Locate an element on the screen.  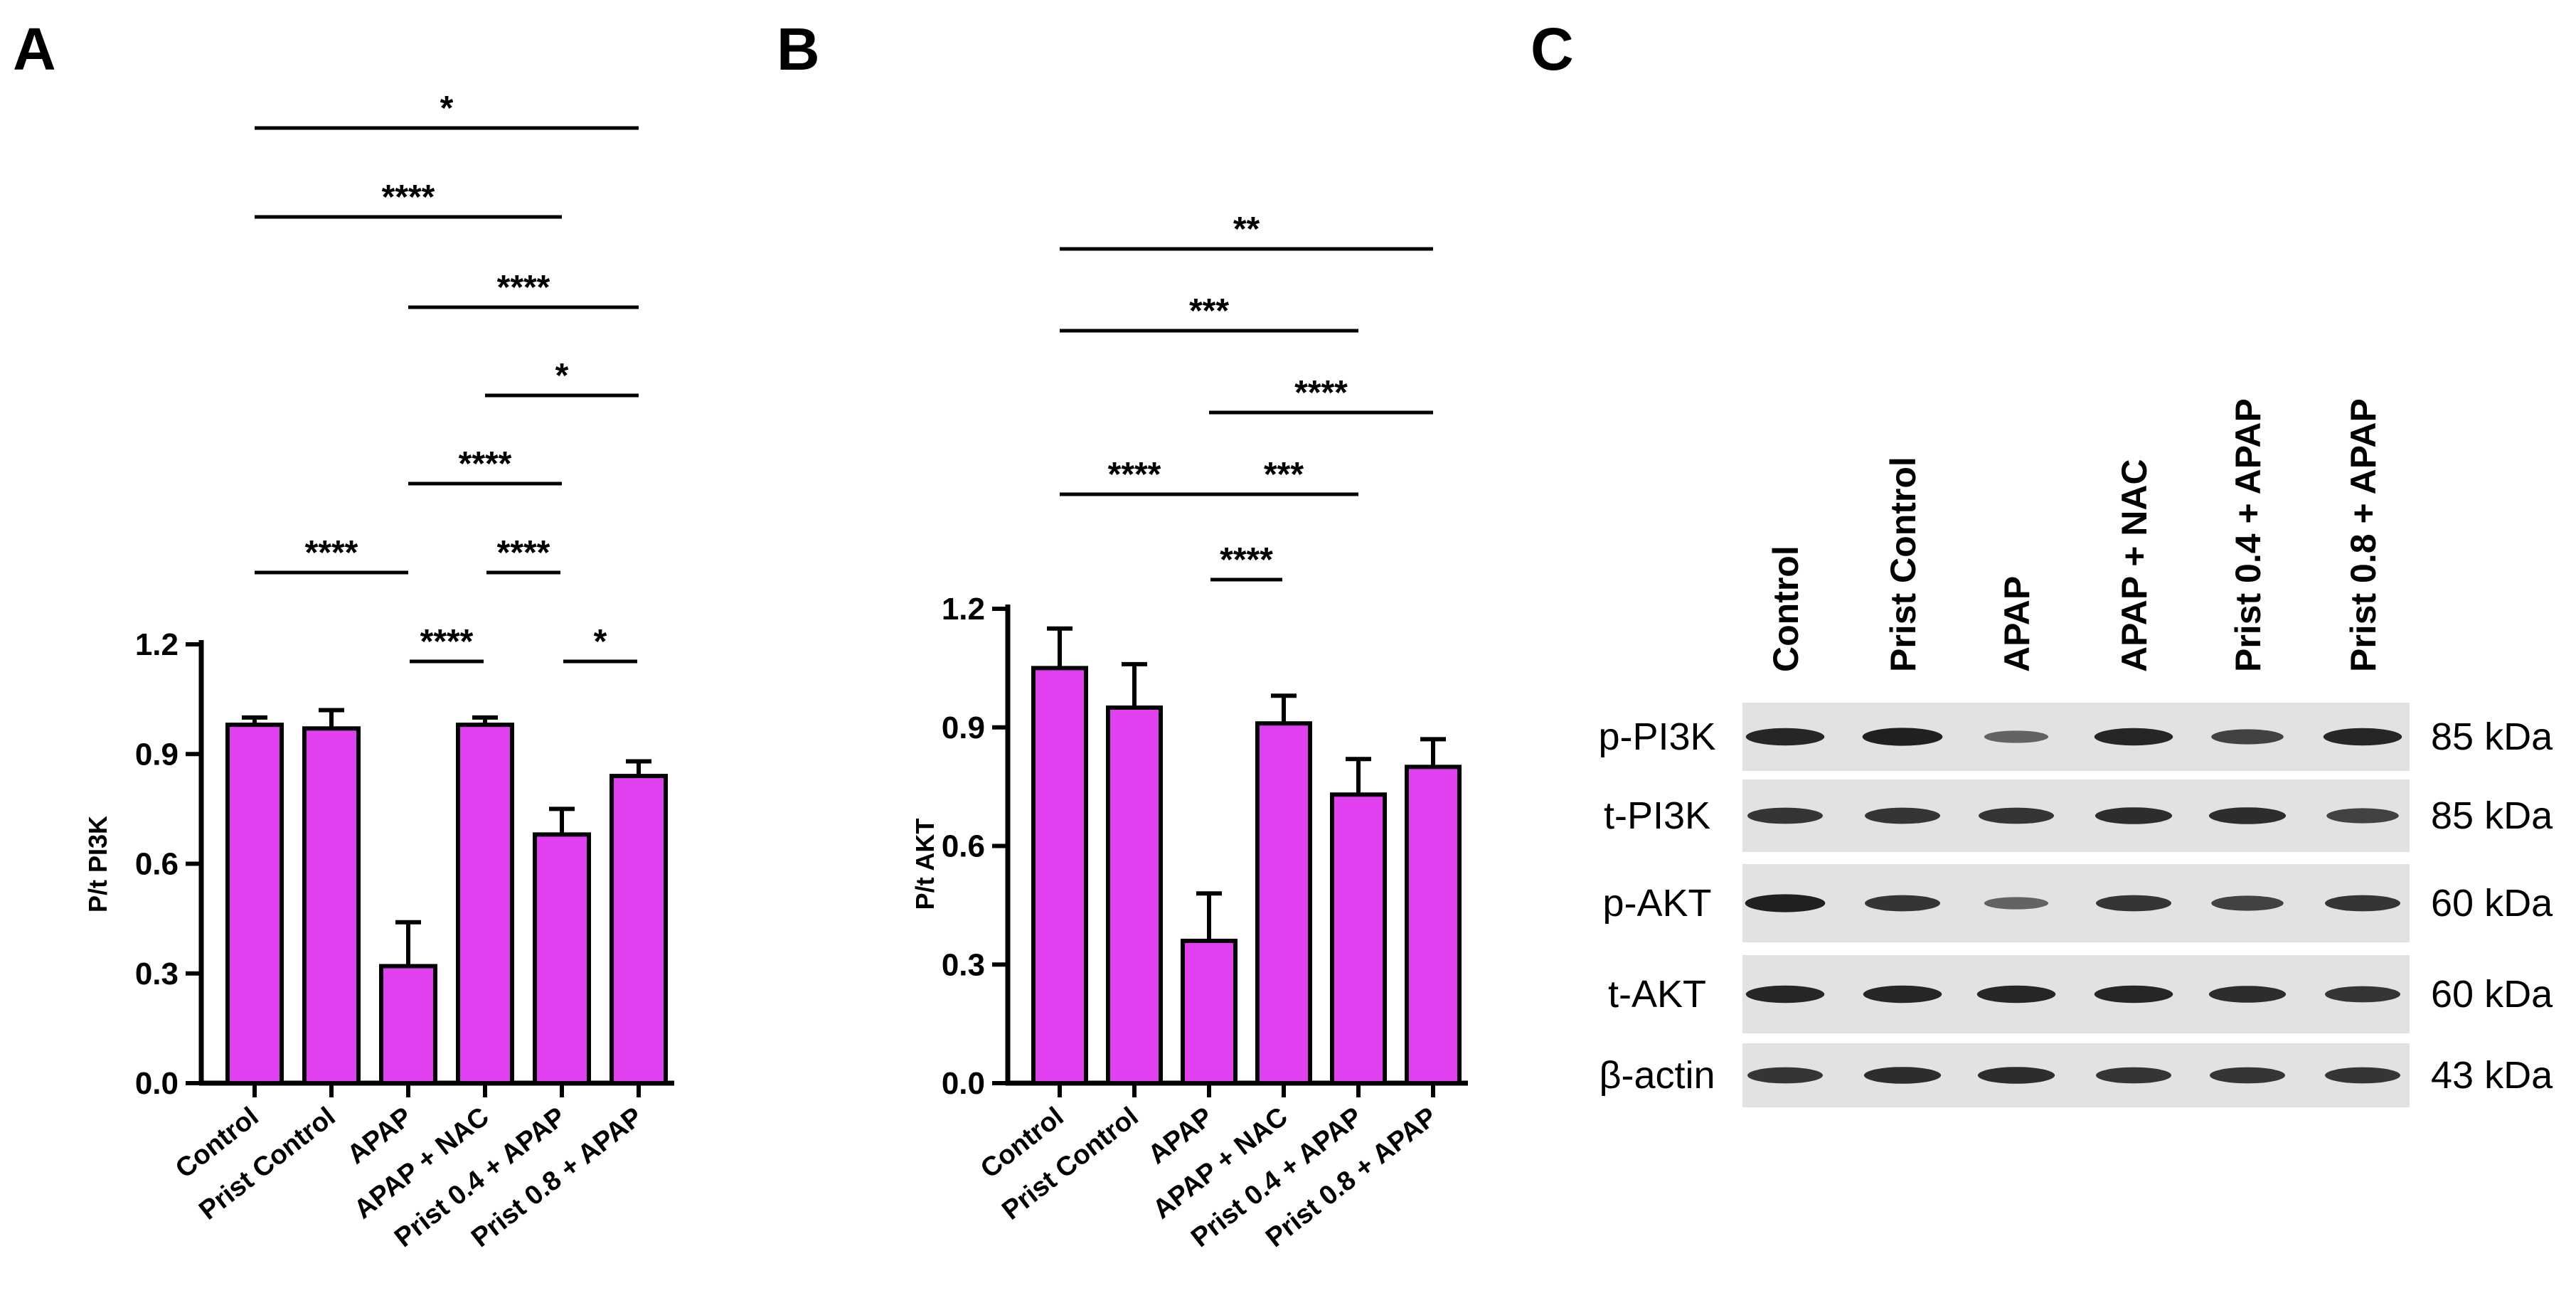
protein-label: p-AKT is located at coordinates (1656, 903).